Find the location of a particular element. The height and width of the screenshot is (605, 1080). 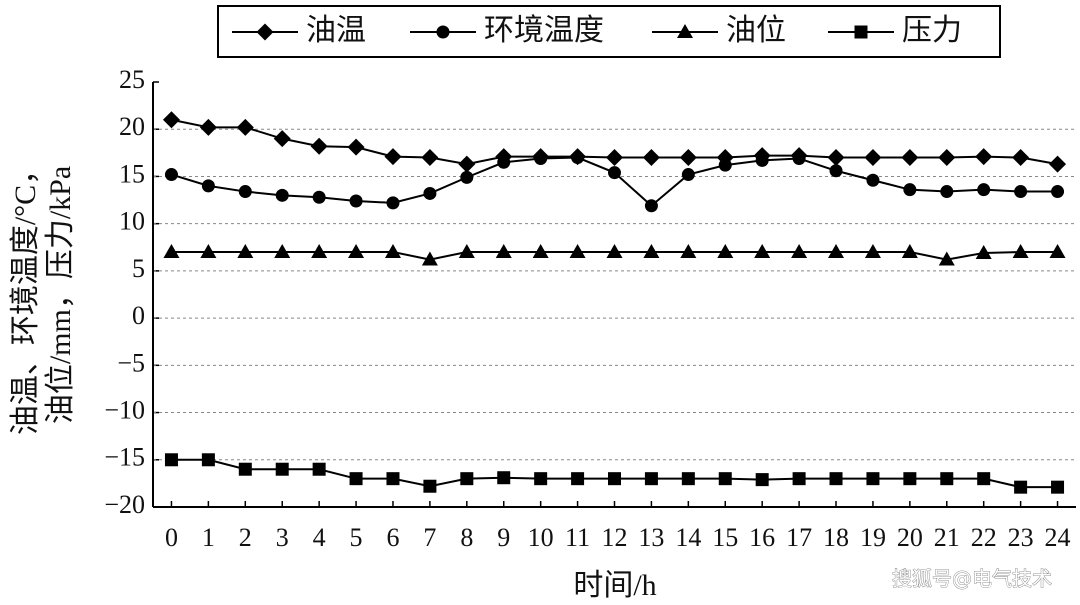

legend-box is located at coordinates (609, 31).